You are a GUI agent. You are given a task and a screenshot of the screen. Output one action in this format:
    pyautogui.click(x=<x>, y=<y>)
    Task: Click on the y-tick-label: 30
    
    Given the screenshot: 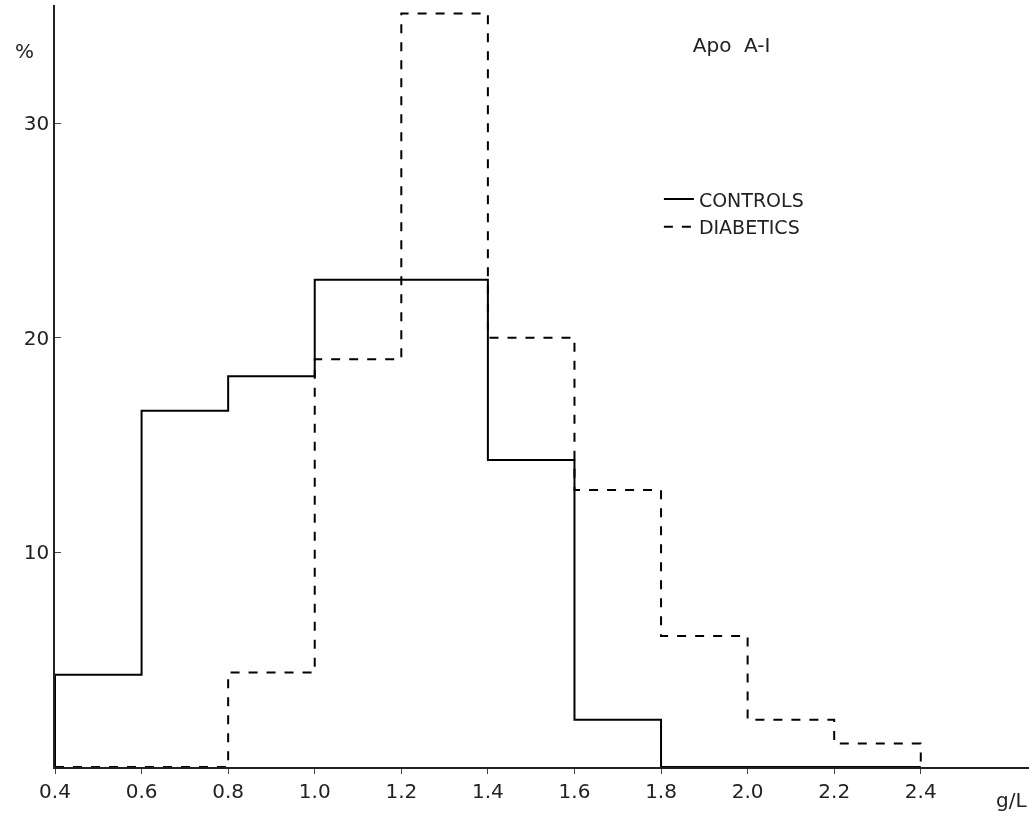 What is the action you would take?
    pyautogui.click(x=36, y=123)
    